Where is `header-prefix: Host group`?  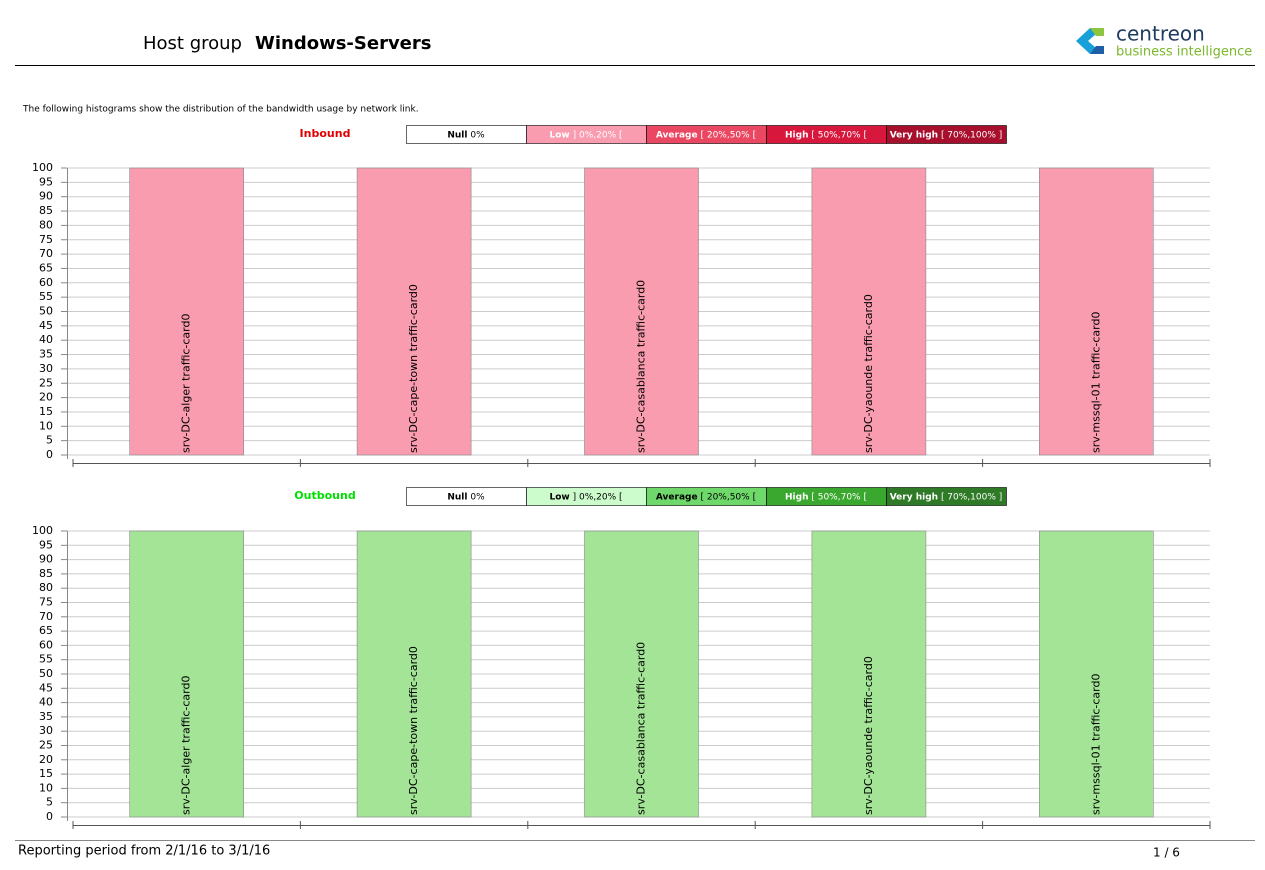
header-prefix: Host group is located at coordinates (192, 43).